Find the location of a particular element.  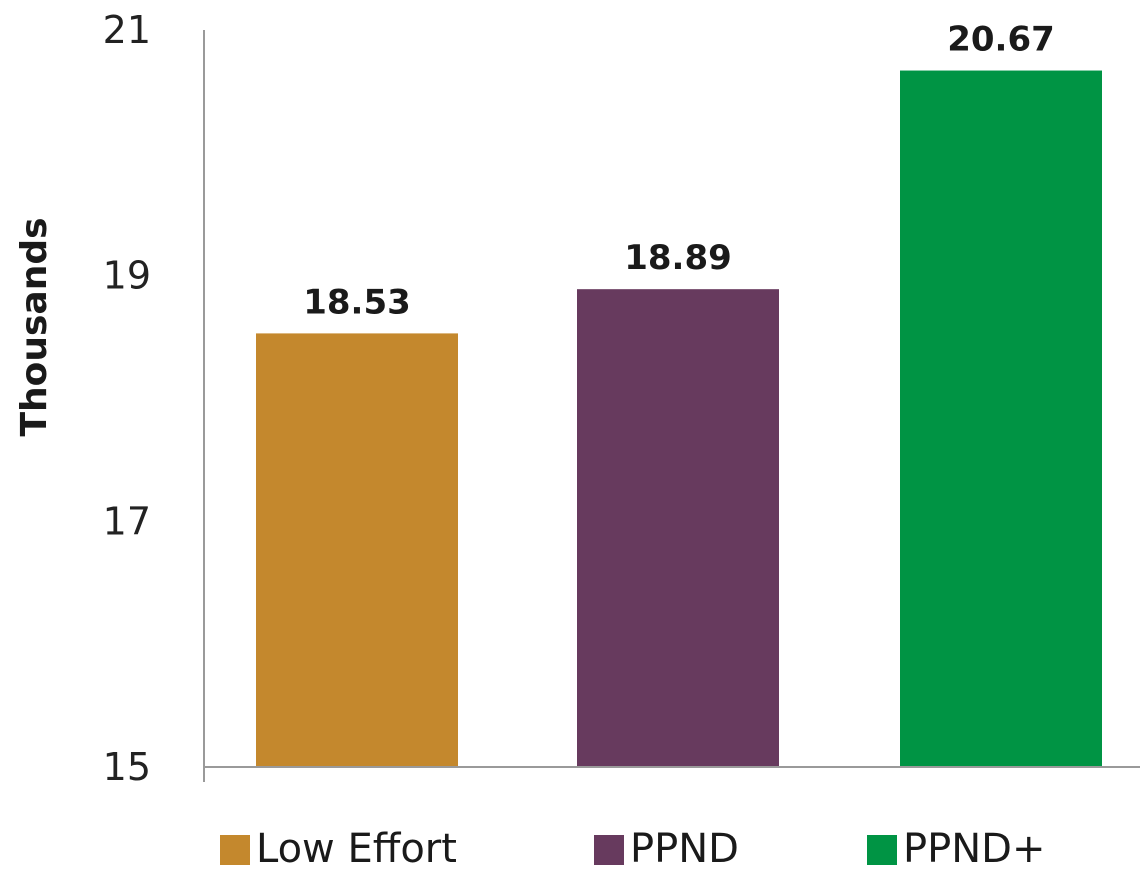

data-label: 18.53 is located at coordinates (357, 302).